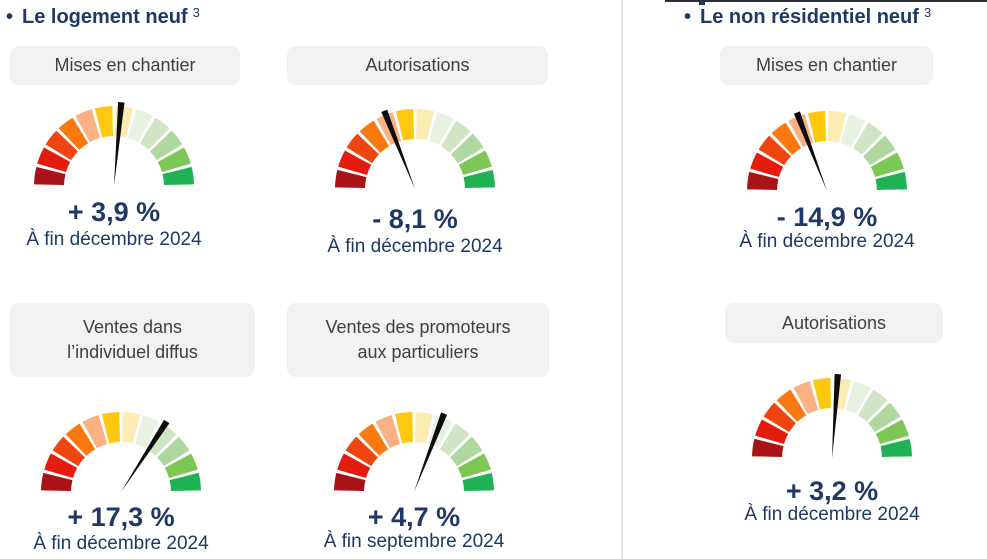 The height and width of the screenshot is (559, 987). What do you see at coordinates (826, 1) in the screenshot?
I see `top-edge-strip` at bounding box center [826, 1].